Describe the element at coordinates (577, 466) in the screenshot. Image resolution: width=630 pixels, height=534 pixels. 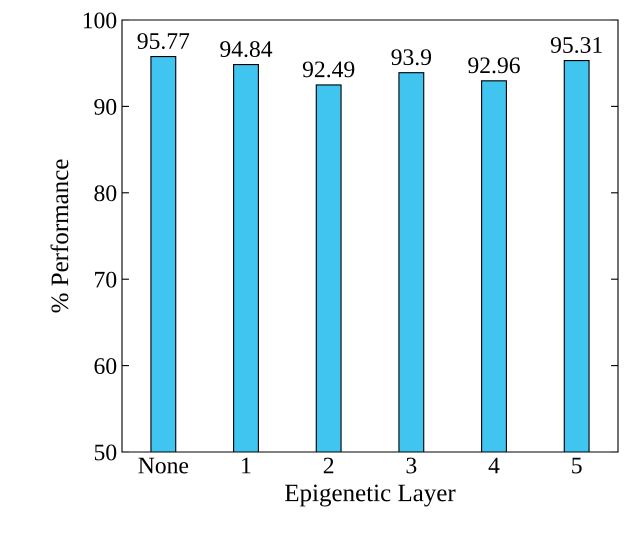
I see `x-tick-label: 5` at that location.